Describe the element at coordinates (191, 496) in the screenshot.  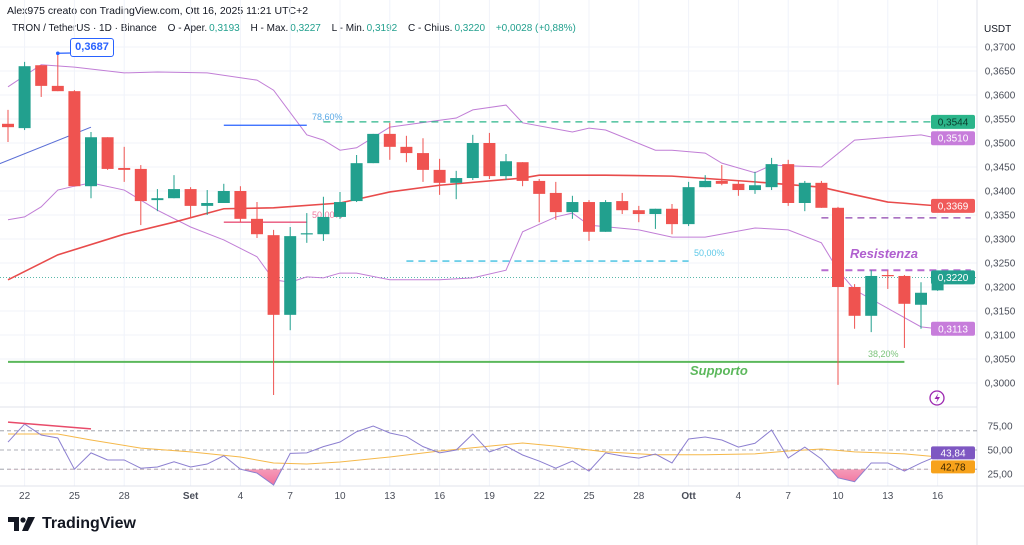
I see `time-tick-label: Set` at that location.